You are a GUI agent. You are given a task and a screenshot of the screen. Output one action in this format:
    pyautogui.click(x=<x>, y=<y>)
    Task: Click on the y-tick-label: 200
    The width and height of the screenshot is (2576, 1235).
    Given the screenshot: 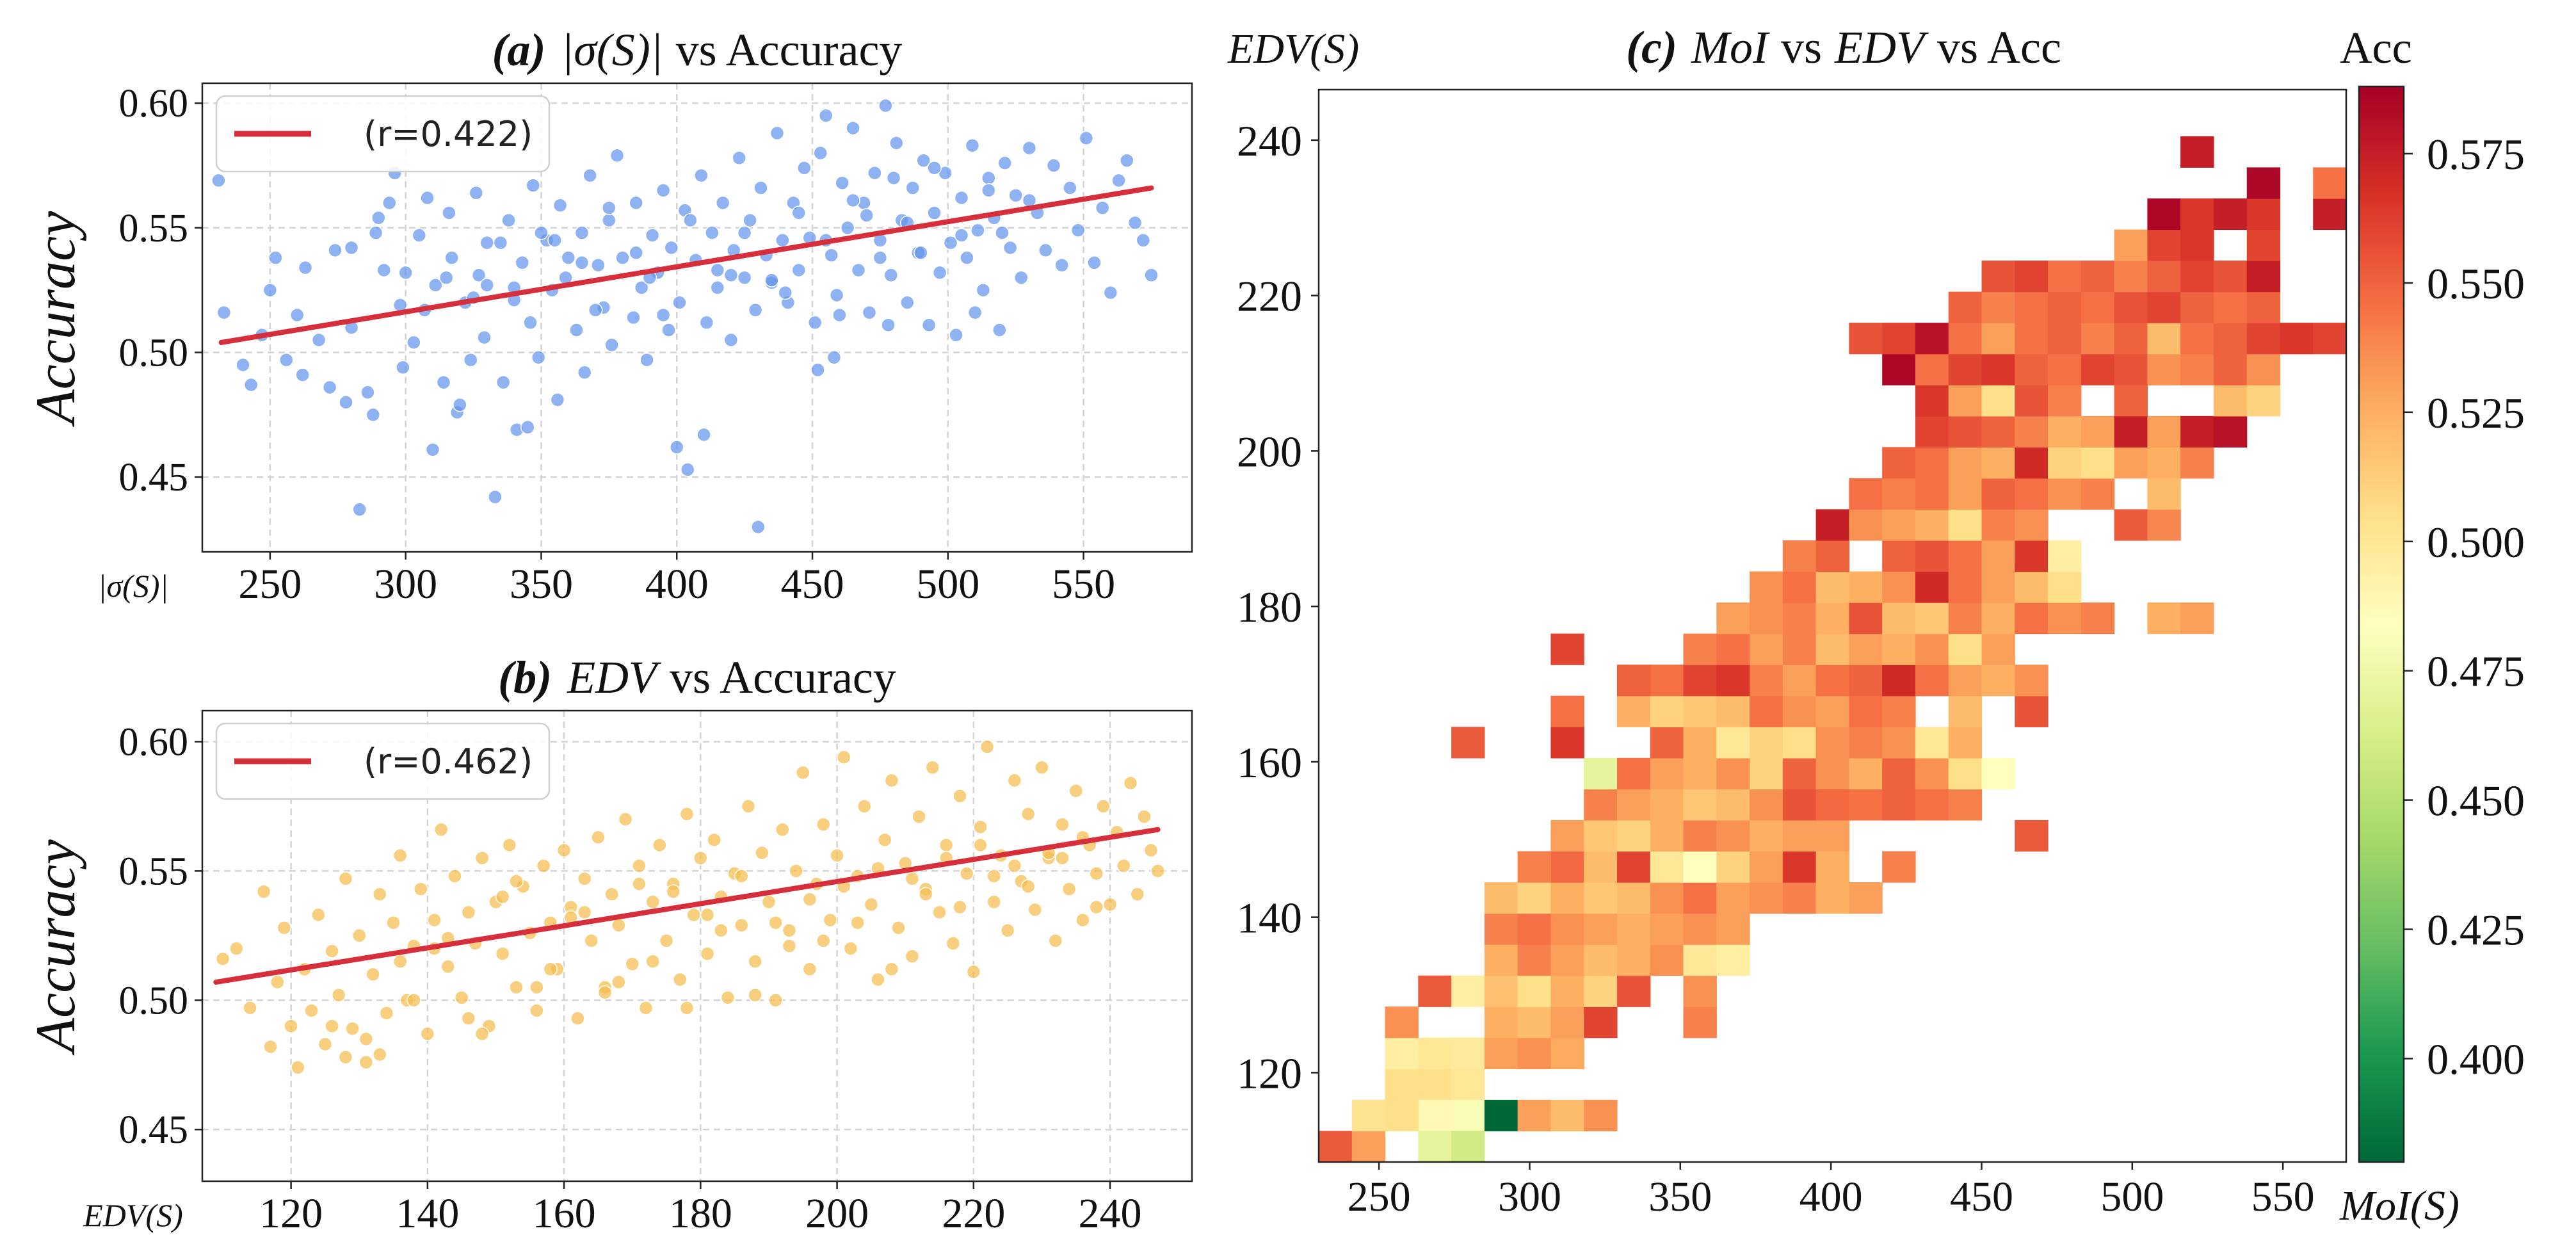 What is the action you would take?
    pyautogui.click(x=1269, y=452)
    